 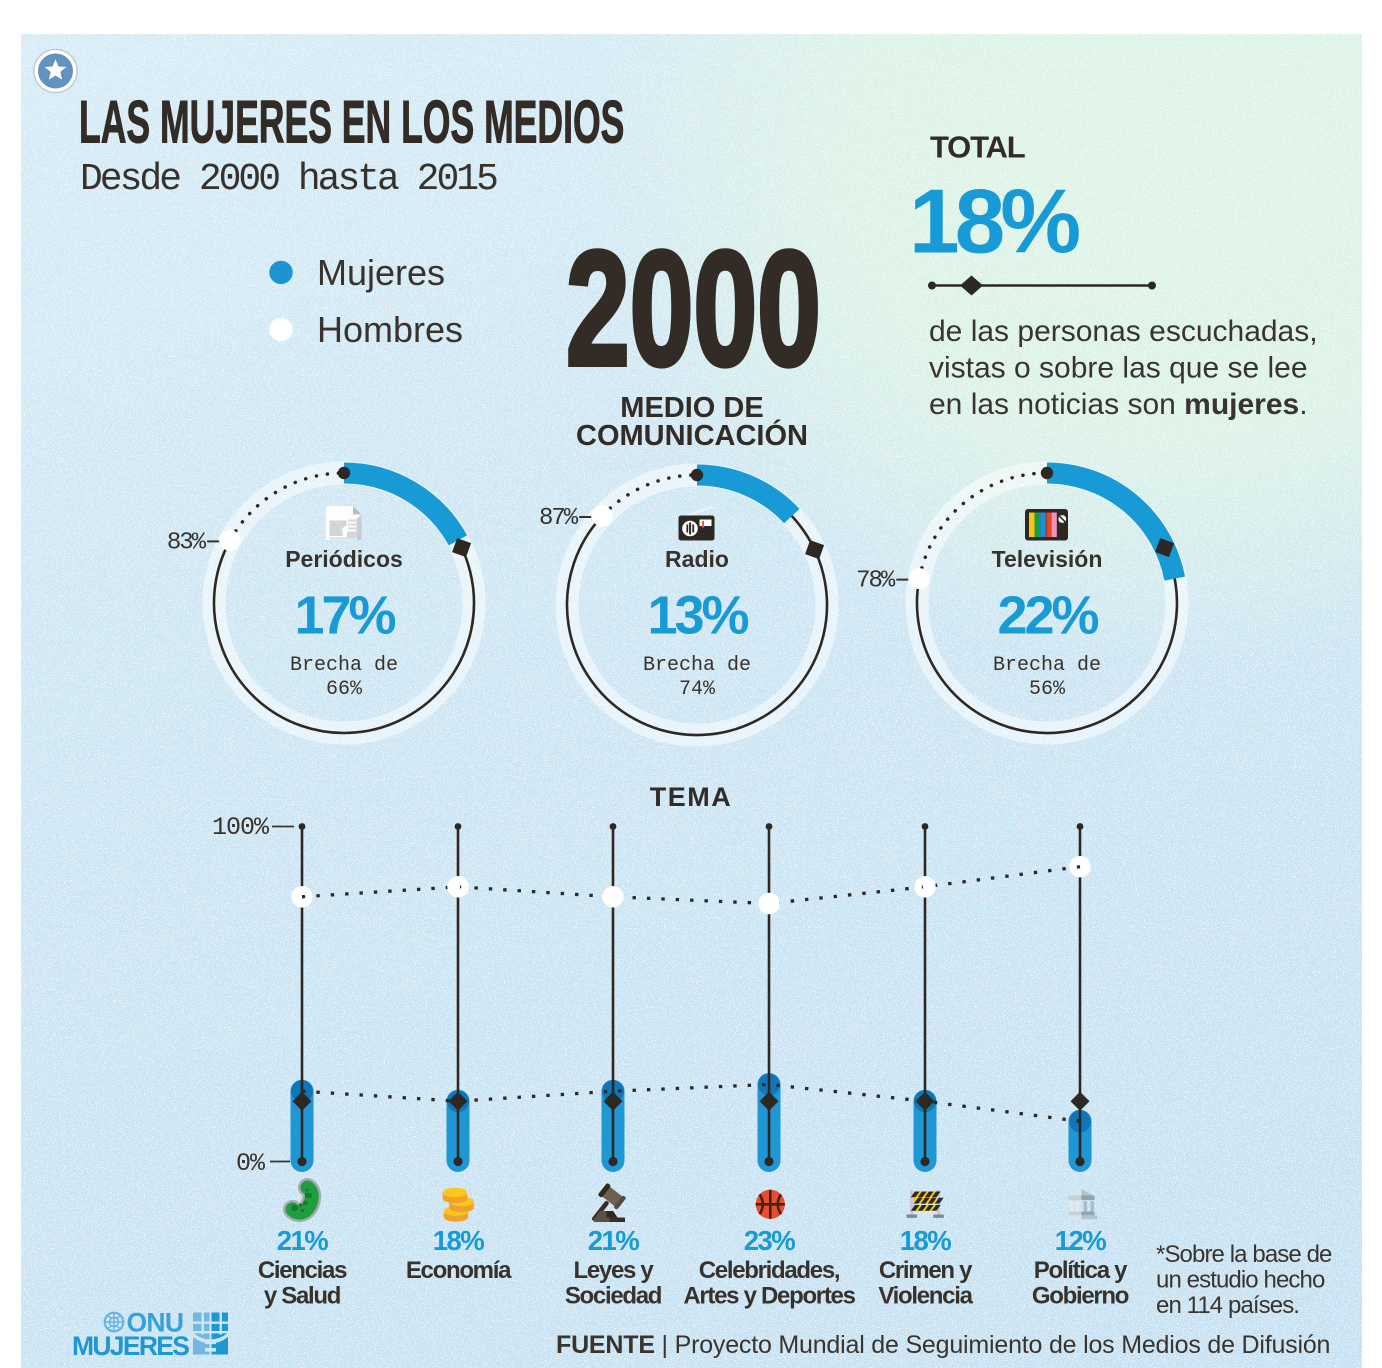 I want to click on svg-text: Violencia, so click(x=925, y=1296).